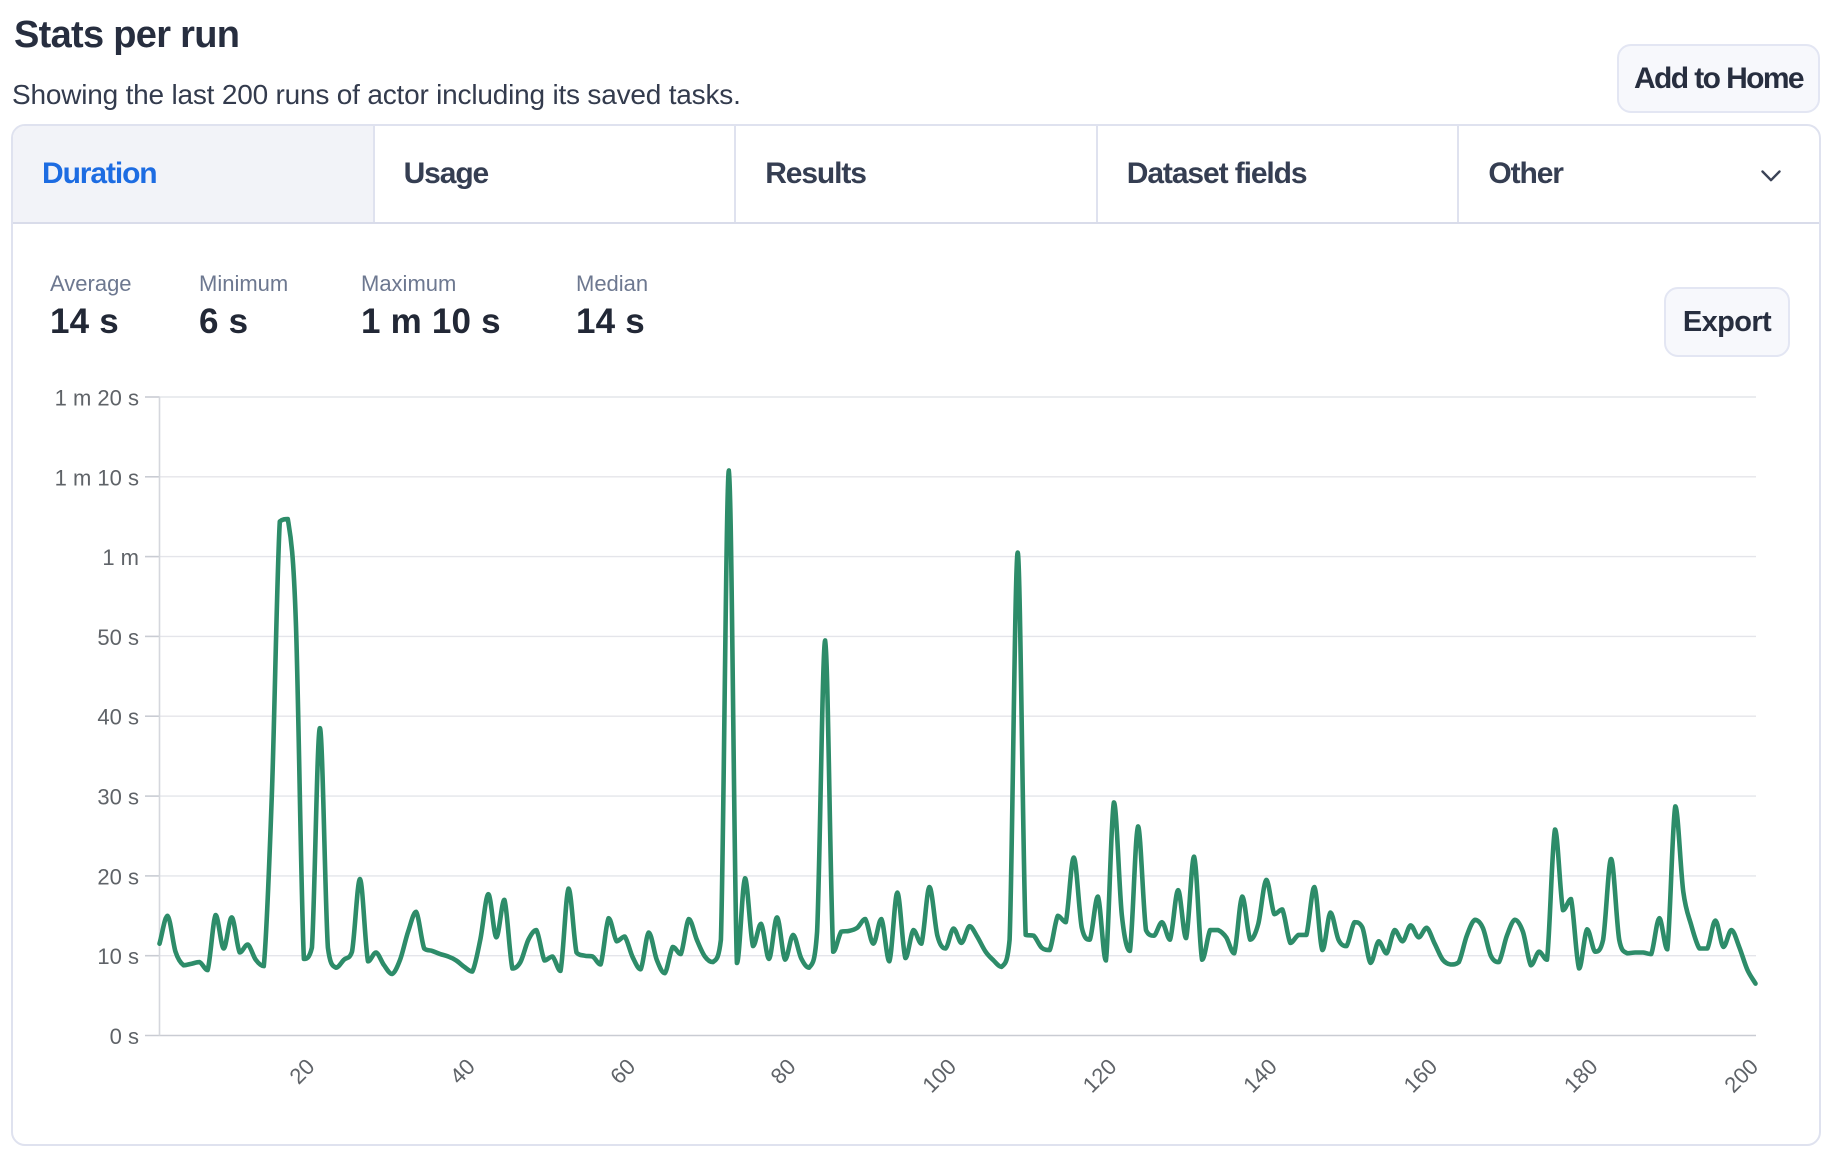 The width and height of the screenshot is (1834, 1160). I want to click on svg-text: 180, so click(1581, 1076).